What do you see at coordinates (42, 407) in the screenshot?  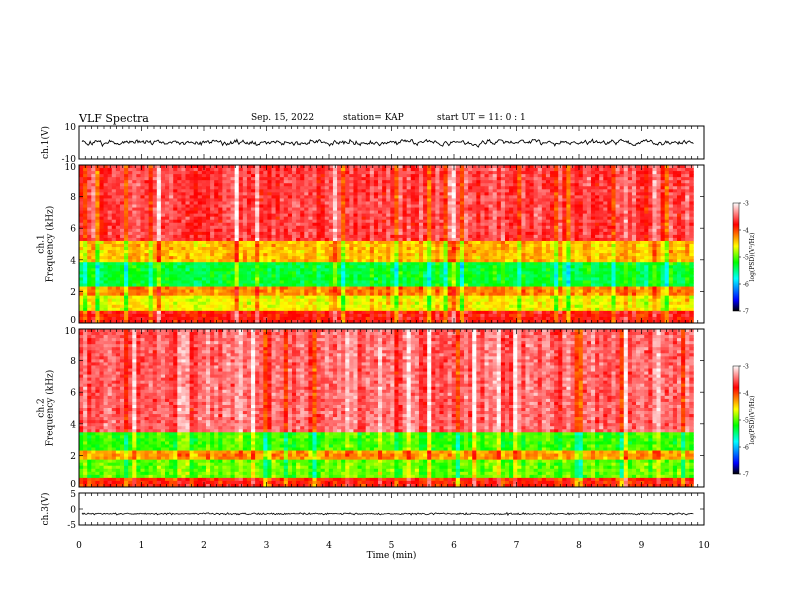 I see `y-axis-label: ch.2` at bounding box center [42, 407].